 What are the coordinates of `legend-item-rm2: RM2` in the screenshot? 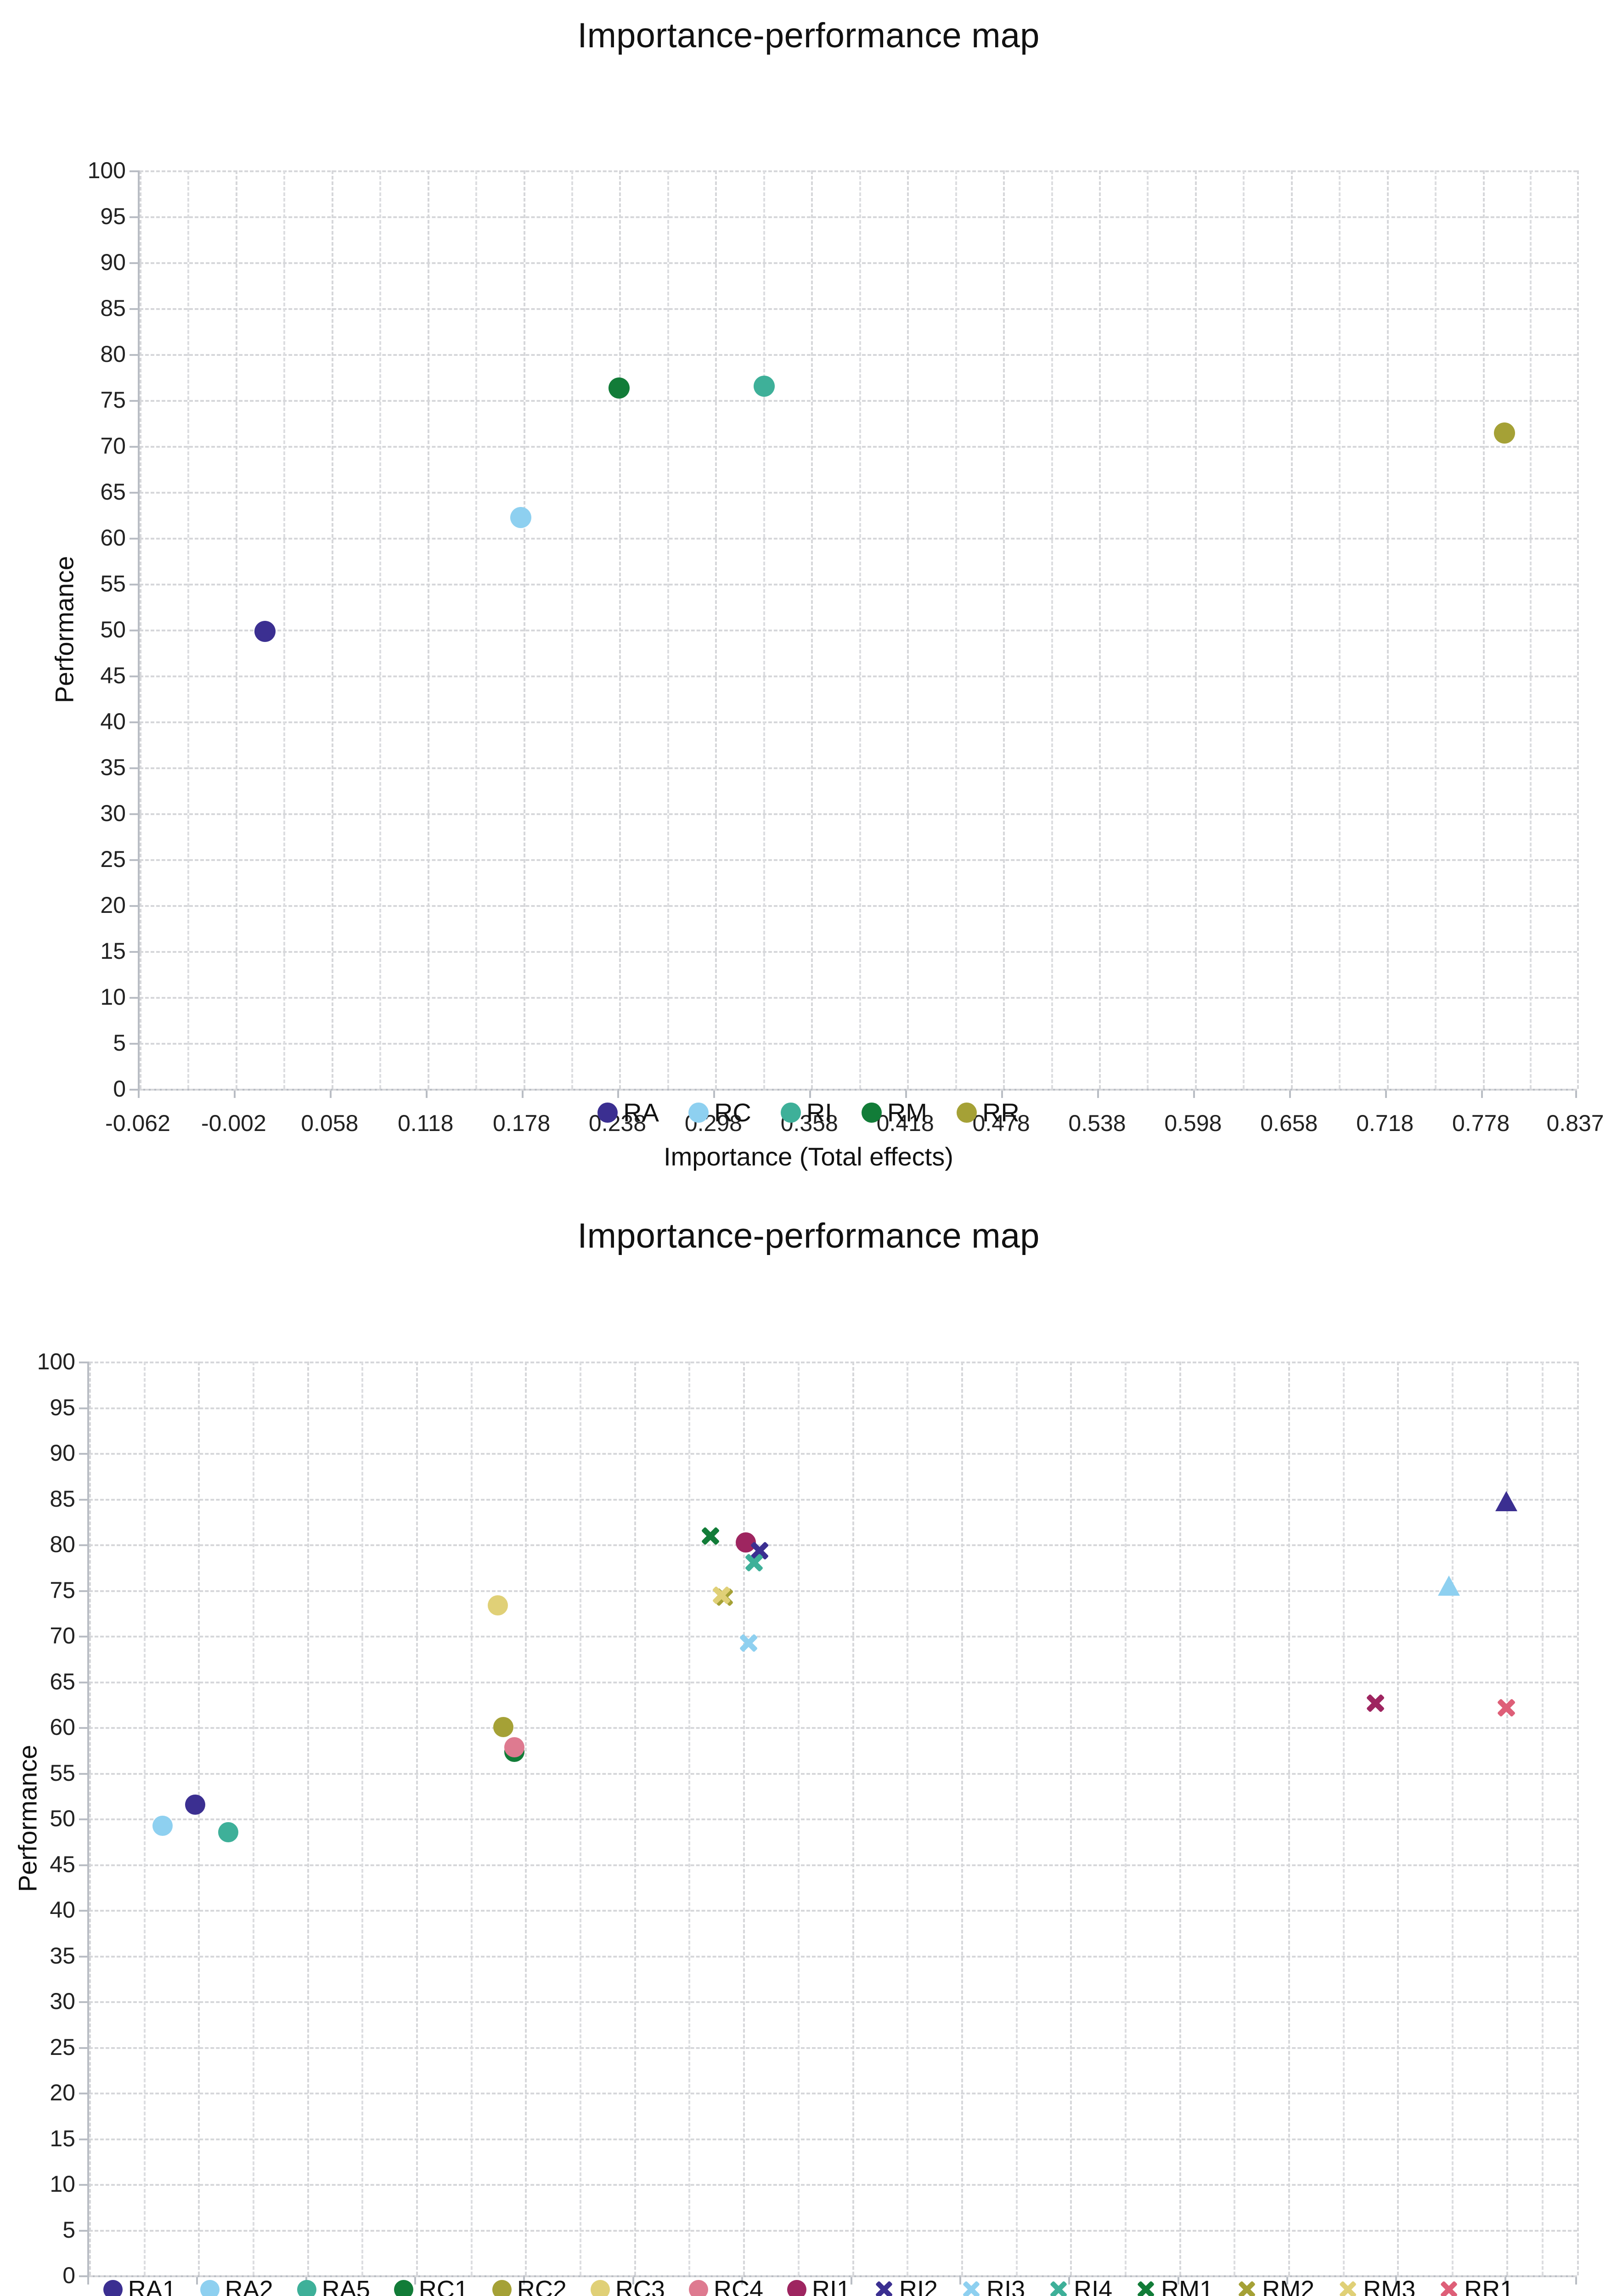 It's located at (1275, 2285).